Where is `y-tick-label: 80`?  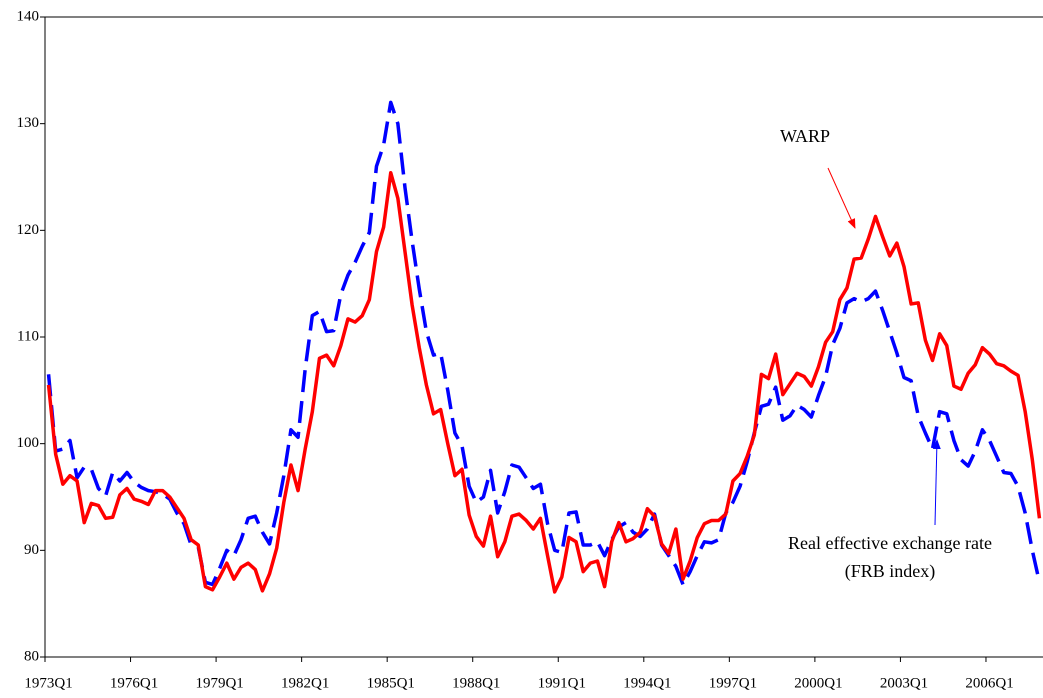 y-tick-label: 80 is located at coordinates (31, 656).